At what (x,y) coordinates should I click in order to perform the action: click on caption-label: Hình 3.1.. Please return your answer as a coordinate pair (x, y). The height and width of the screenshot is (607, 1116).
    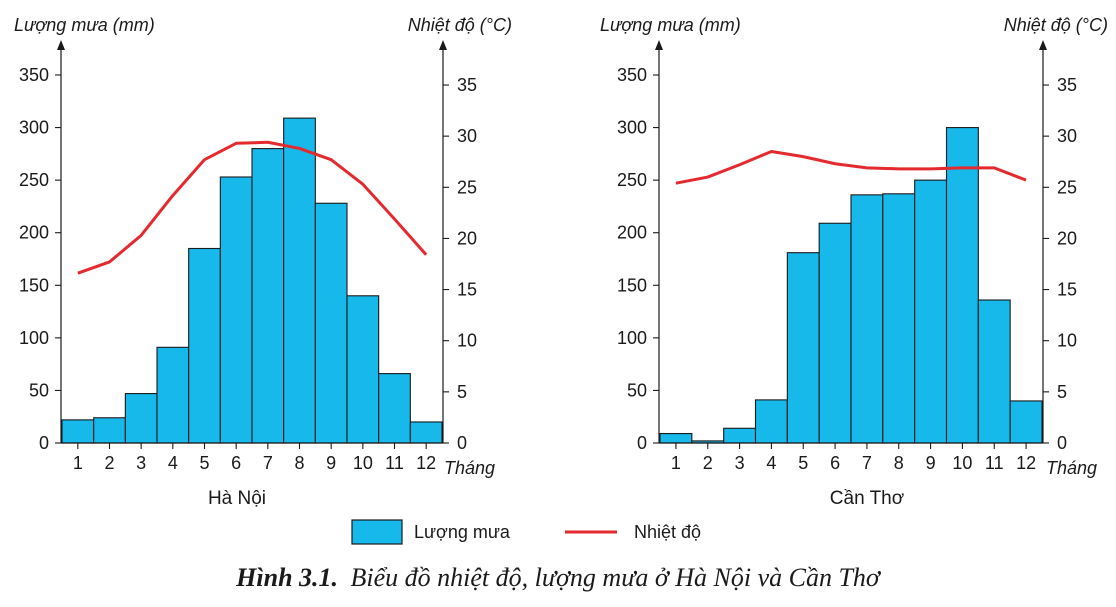
    Looking at the image, I should click on (286, 577).